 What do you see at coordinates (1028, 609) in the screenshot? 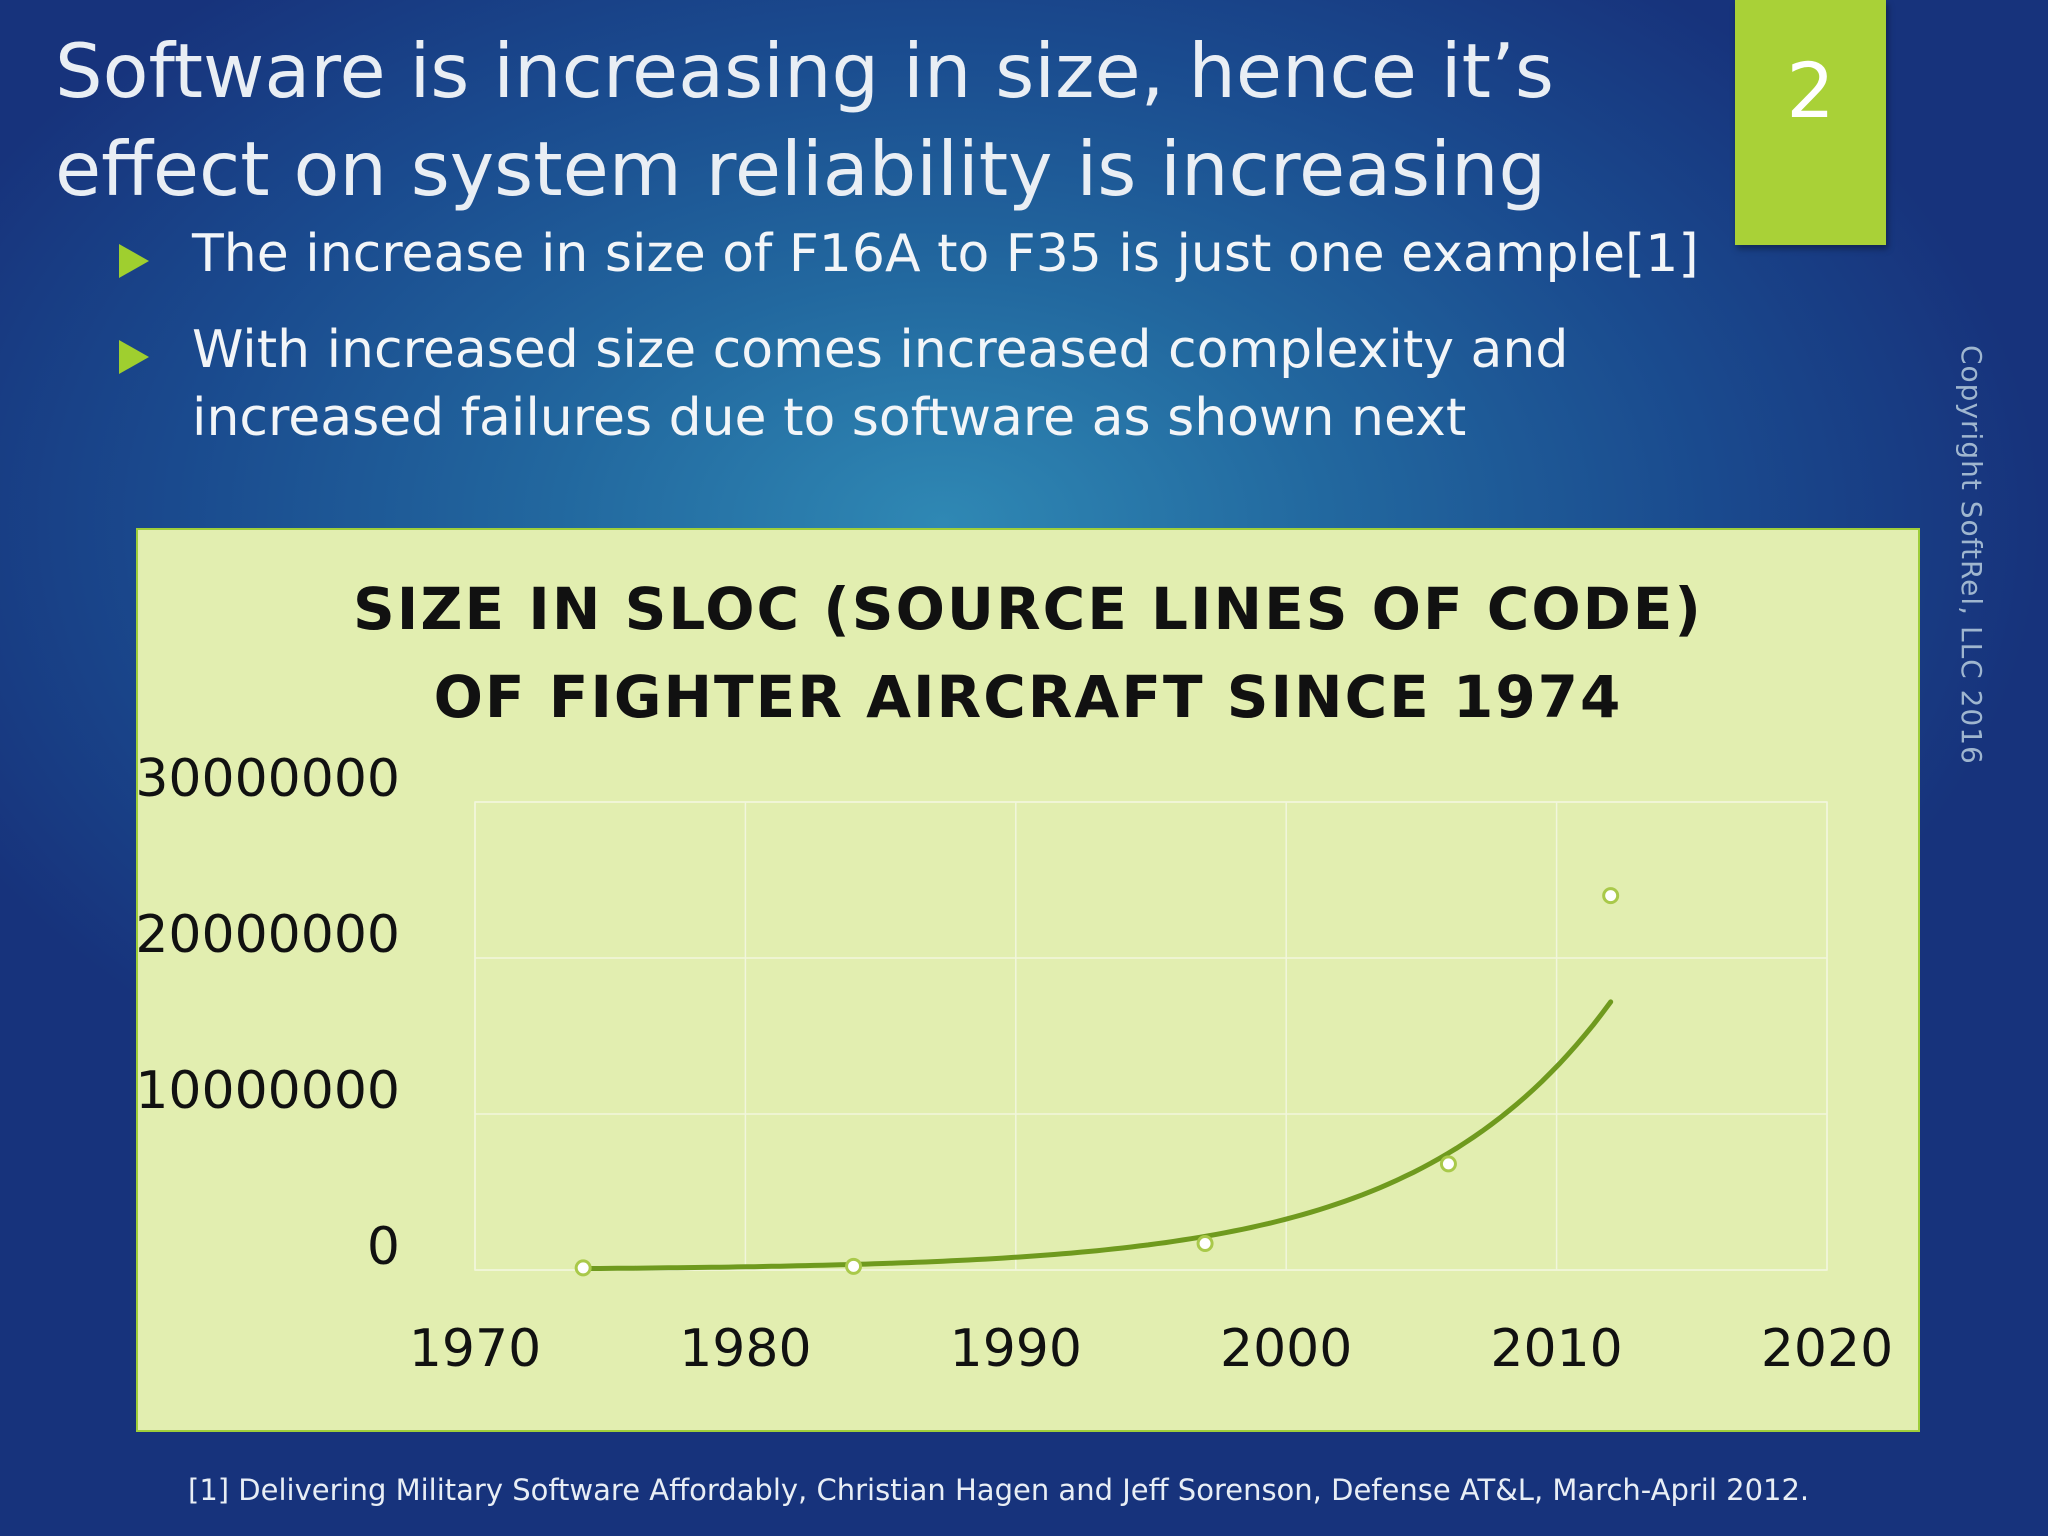
I see `chart-title-line: SIZE IN SLOC (SOURCE LINES OF CODE)` at bounding box center [1028, 609].